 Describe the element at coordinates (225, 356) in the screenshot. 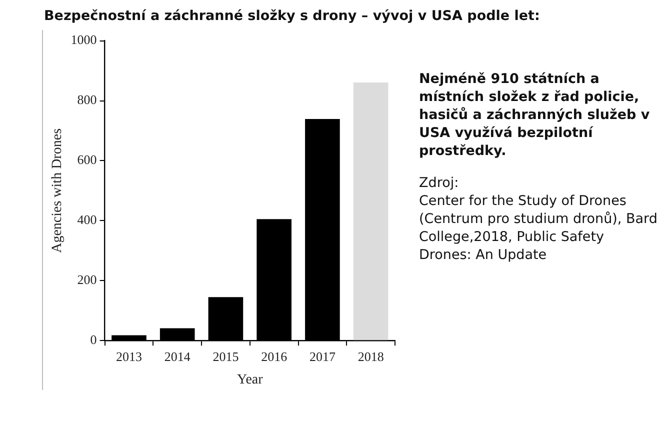

I see `x-tick-label: 2015` at that location.